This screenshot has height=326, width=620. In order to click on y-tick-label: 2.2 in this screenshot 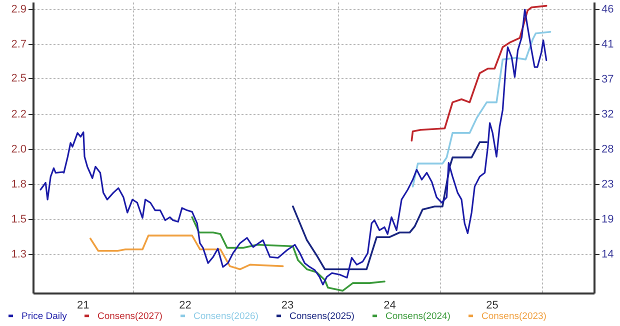, I will do `click(18, 114)`.